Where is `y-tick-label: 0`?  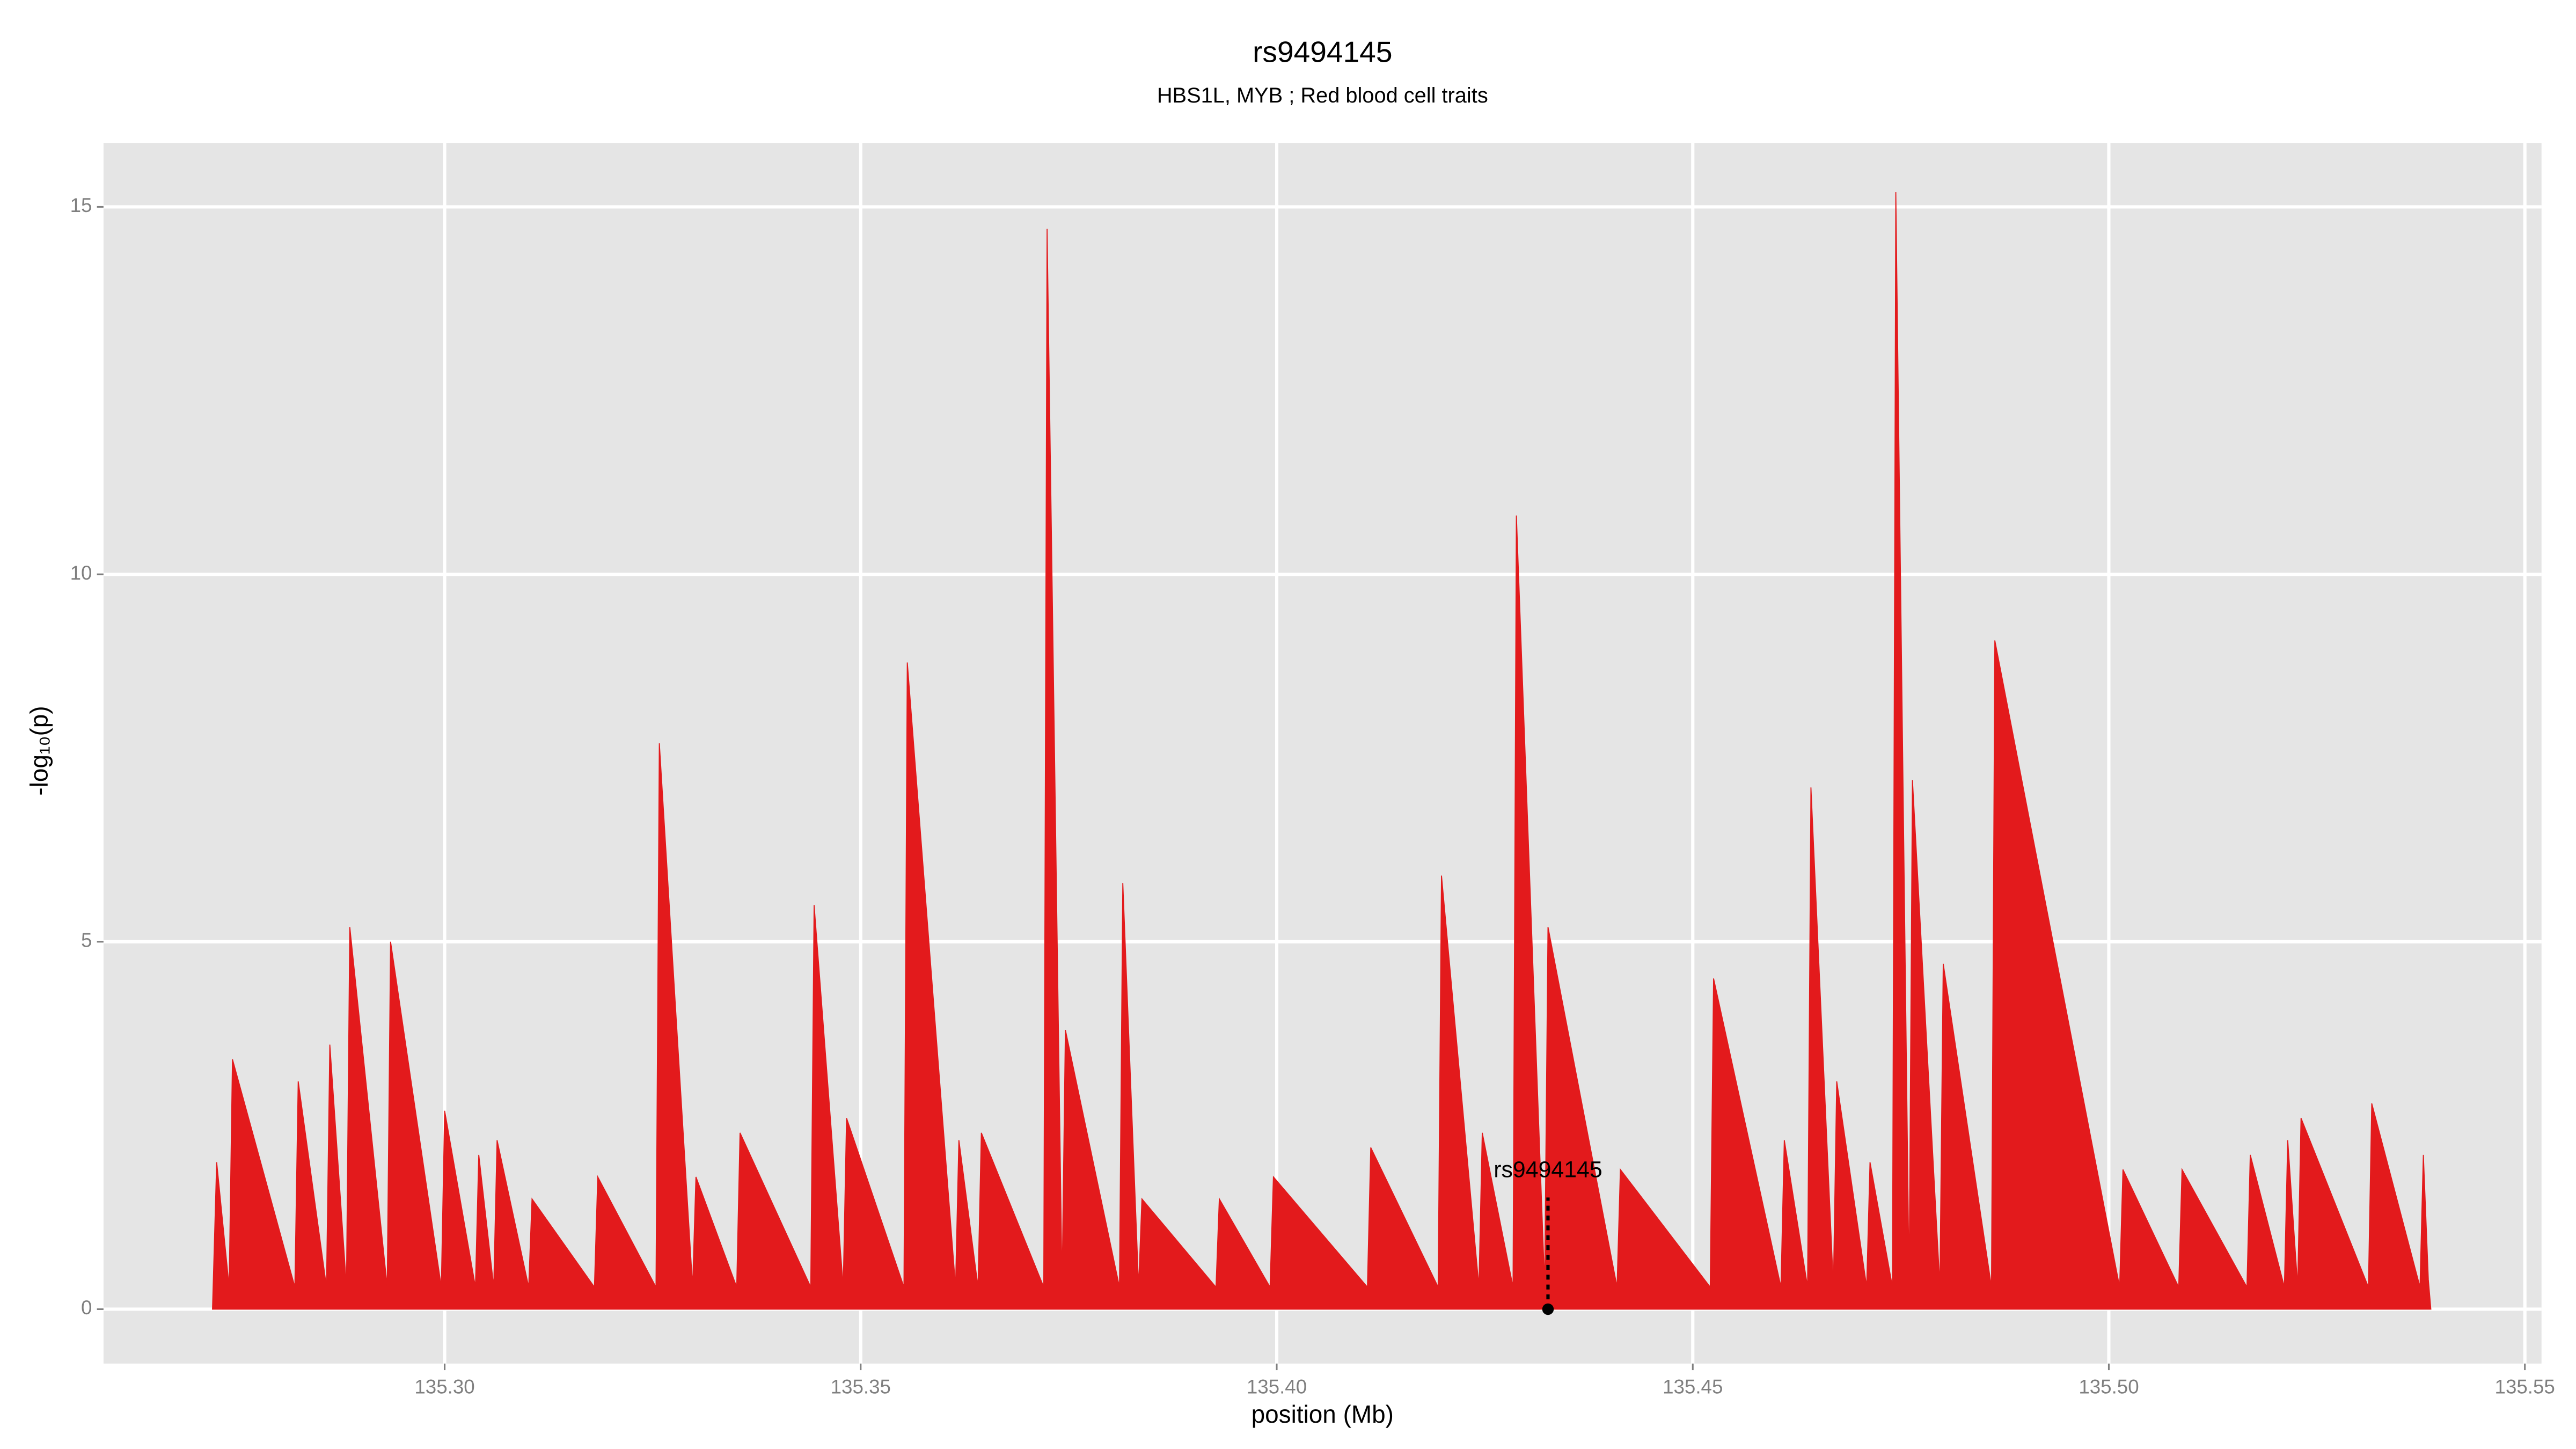
y-tick-label: 0 is located at coordinates (86, 1308).